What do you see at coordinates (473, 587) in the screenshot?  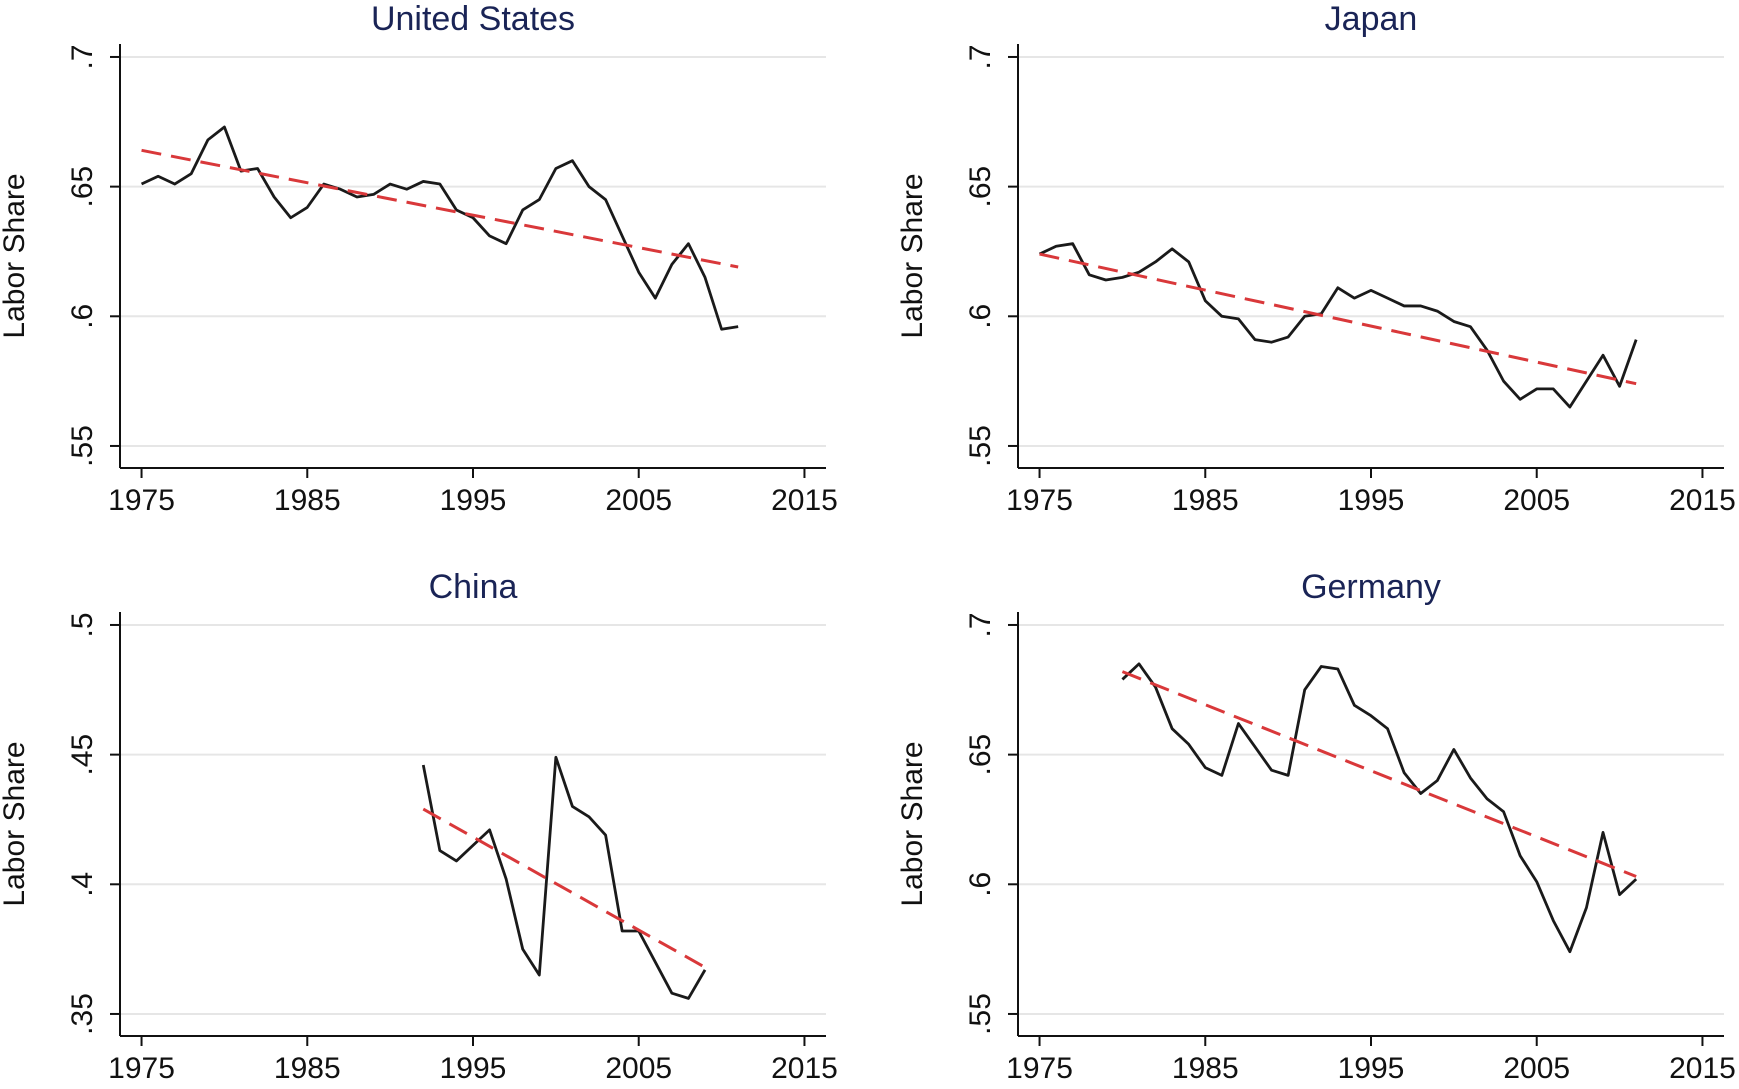 I see `panel-title: China` at bounding box center [473, 587].